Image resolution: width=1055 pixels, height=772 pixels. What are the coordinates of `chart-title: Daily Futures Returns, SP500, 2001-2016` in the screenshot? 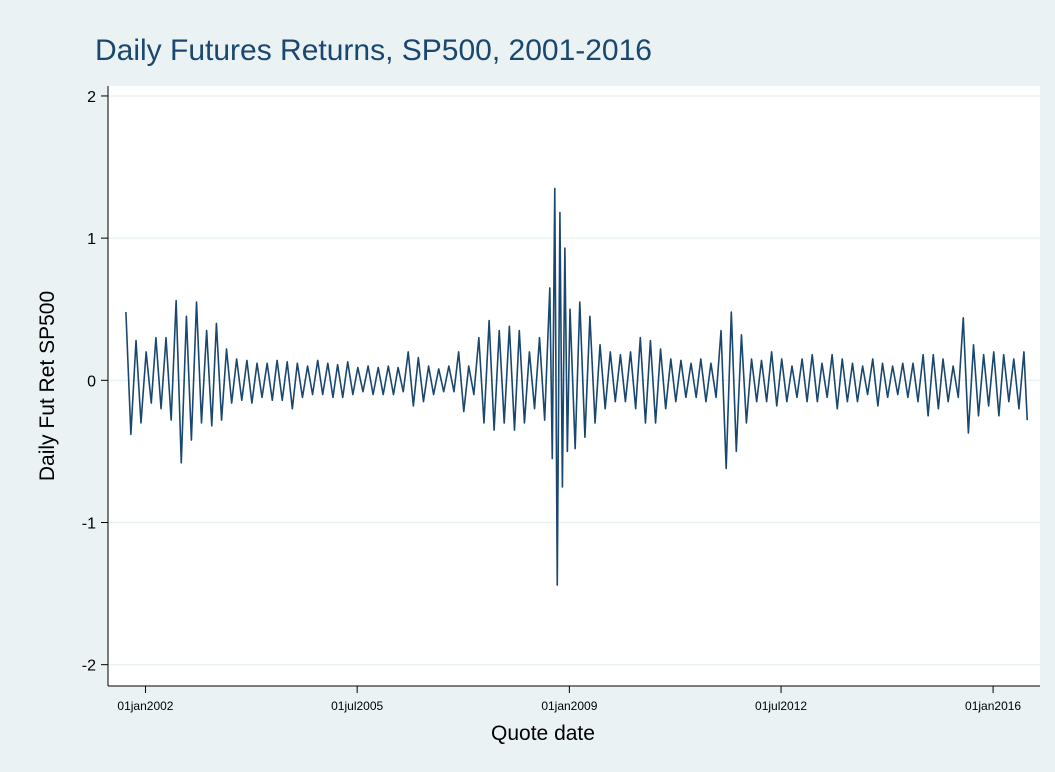 It's located at (373, 50).